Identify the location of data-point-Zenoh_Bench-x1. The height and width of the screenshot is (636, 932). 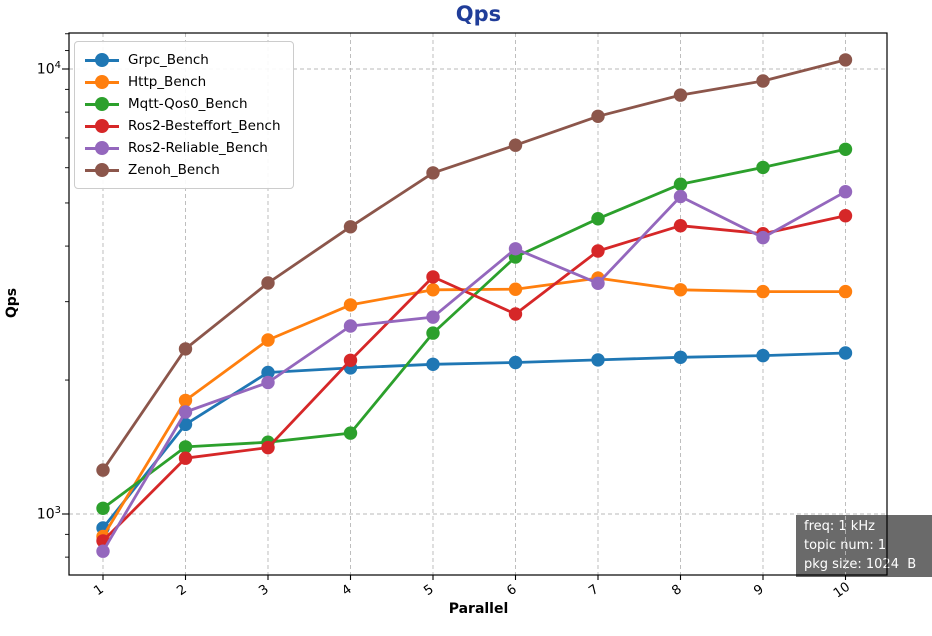
(103, 470).